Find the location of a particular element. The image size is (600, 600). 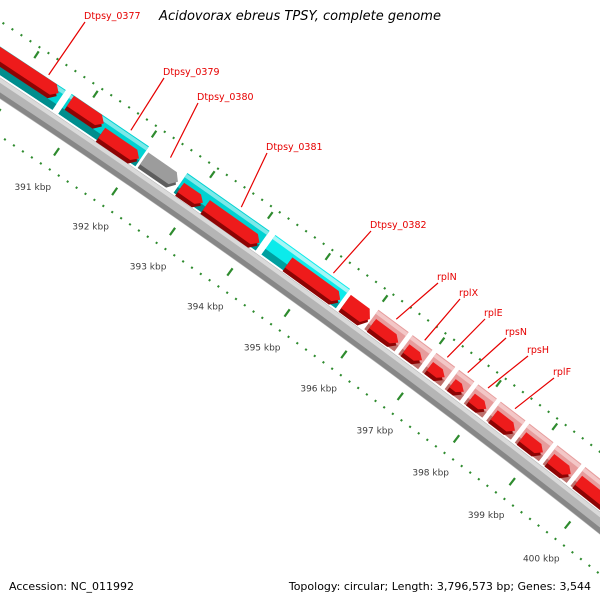

gene-label: rplN is located at coordinates (447, 277).